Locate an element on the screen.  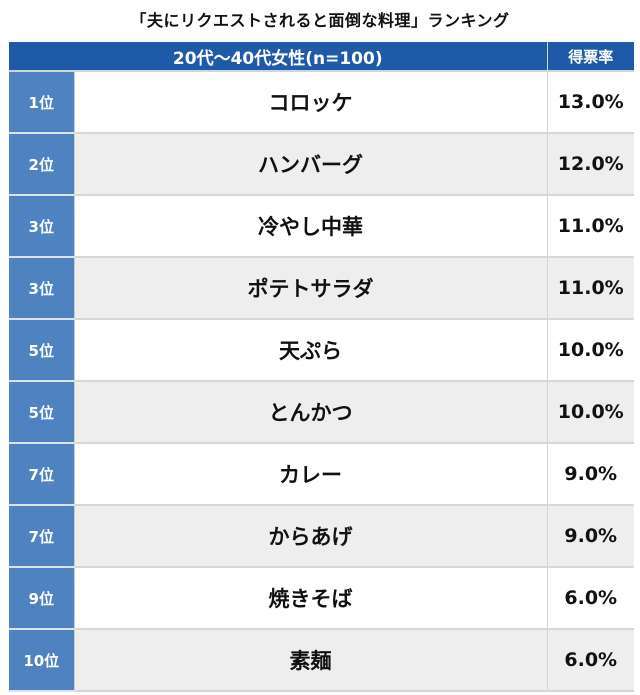
table-row: 3位 冷やし中華 11.0% is located at coordinates (321, 226).